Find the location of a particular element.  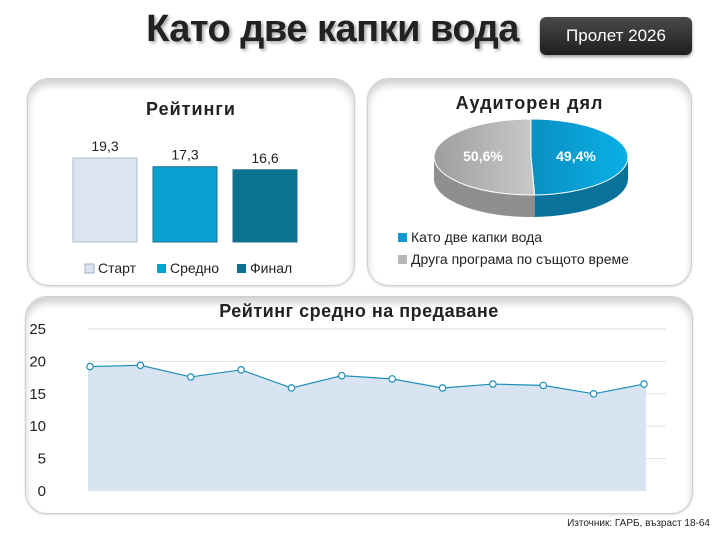

pie-slice-gray is located at coordinates (484, 157).